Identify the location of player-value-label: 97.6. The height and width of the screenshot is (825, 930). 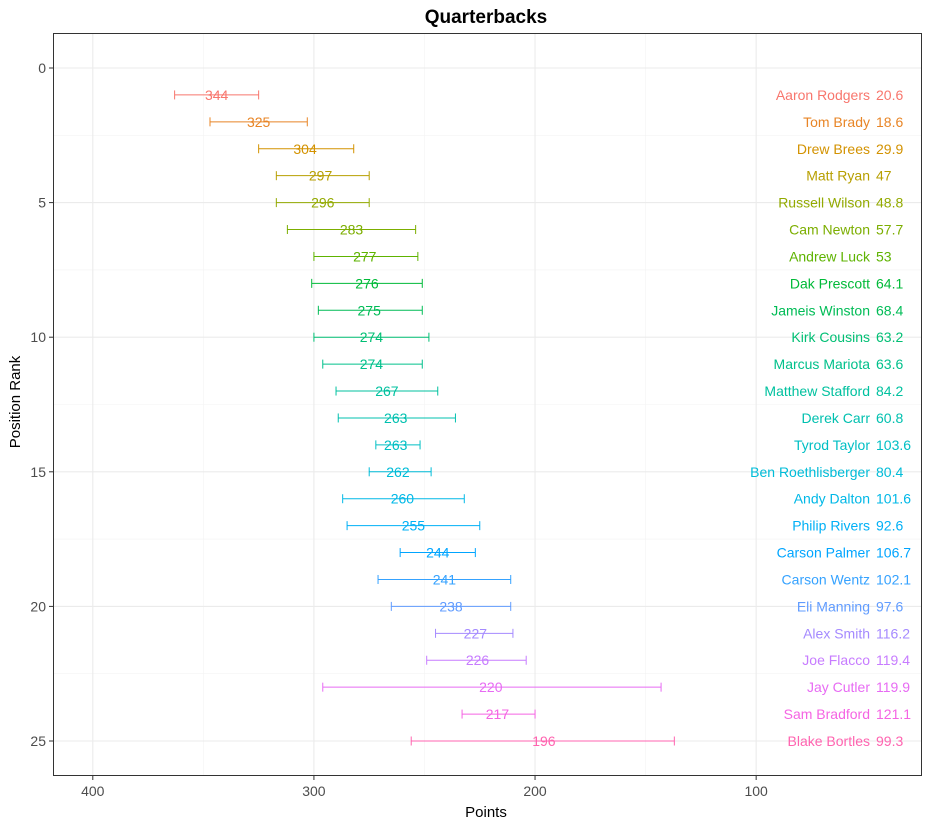
(889, 606).